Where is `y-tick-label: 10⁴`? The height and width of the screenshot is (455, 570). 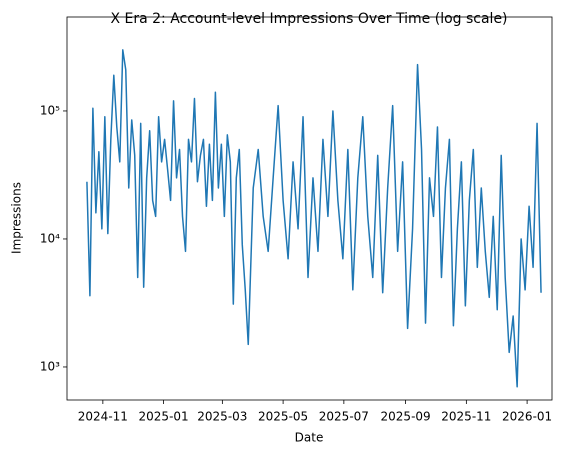 y-tick-label: 10⁴ is located at coordinates (50, 238).